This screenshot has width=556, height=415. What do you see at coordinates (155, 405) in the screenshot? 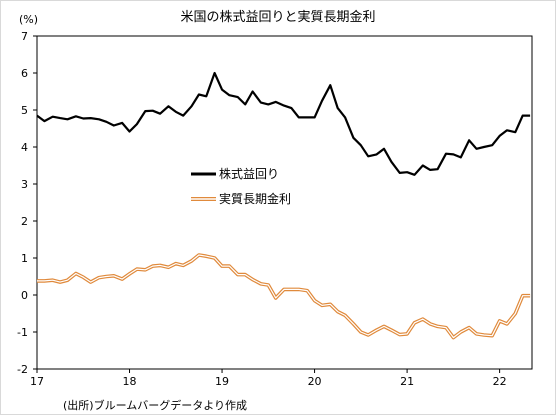
I see `source-note: (出所)ブルームバーグデータより作成` at bounding box center [155, 405].